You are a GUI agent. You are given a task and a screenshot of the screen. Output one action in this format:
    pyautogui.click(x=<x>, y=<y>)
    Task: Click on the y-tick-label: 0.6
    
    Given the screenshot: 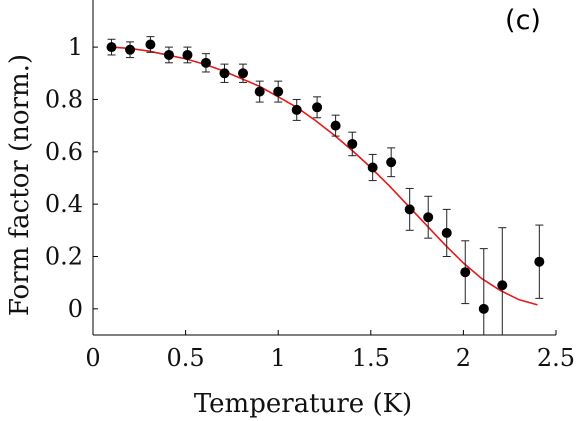 What is the action you would take?
    pyautogui.click(x=64, y=152)
    